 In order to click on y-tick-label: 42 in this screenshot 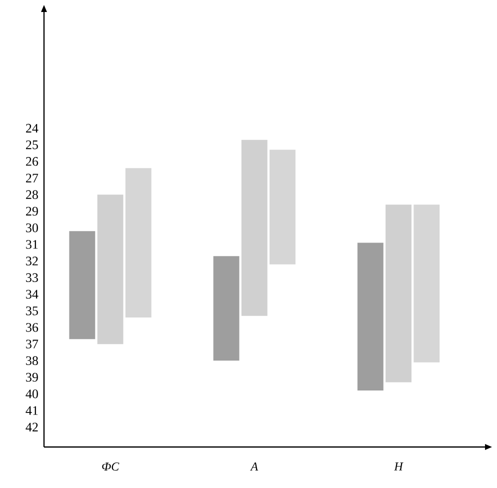, I will do `click(32, 427)`.